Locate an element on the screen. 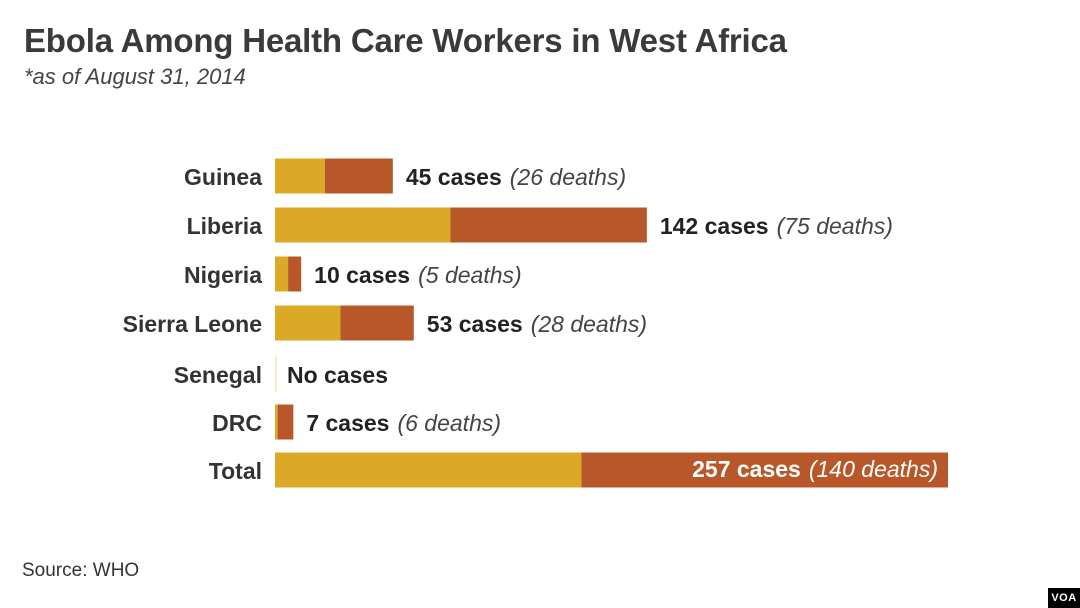  deaths-label-total: (140 deaths) is located at coordinates (873, 469).